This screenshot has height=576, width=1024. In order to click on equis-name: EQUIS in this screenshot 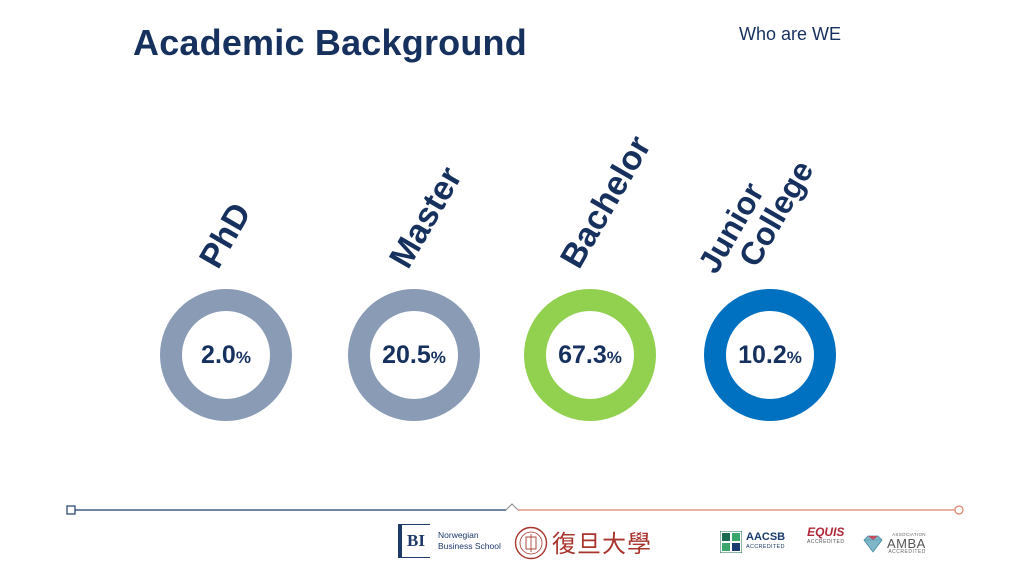, I will do `click(826, 532)`.